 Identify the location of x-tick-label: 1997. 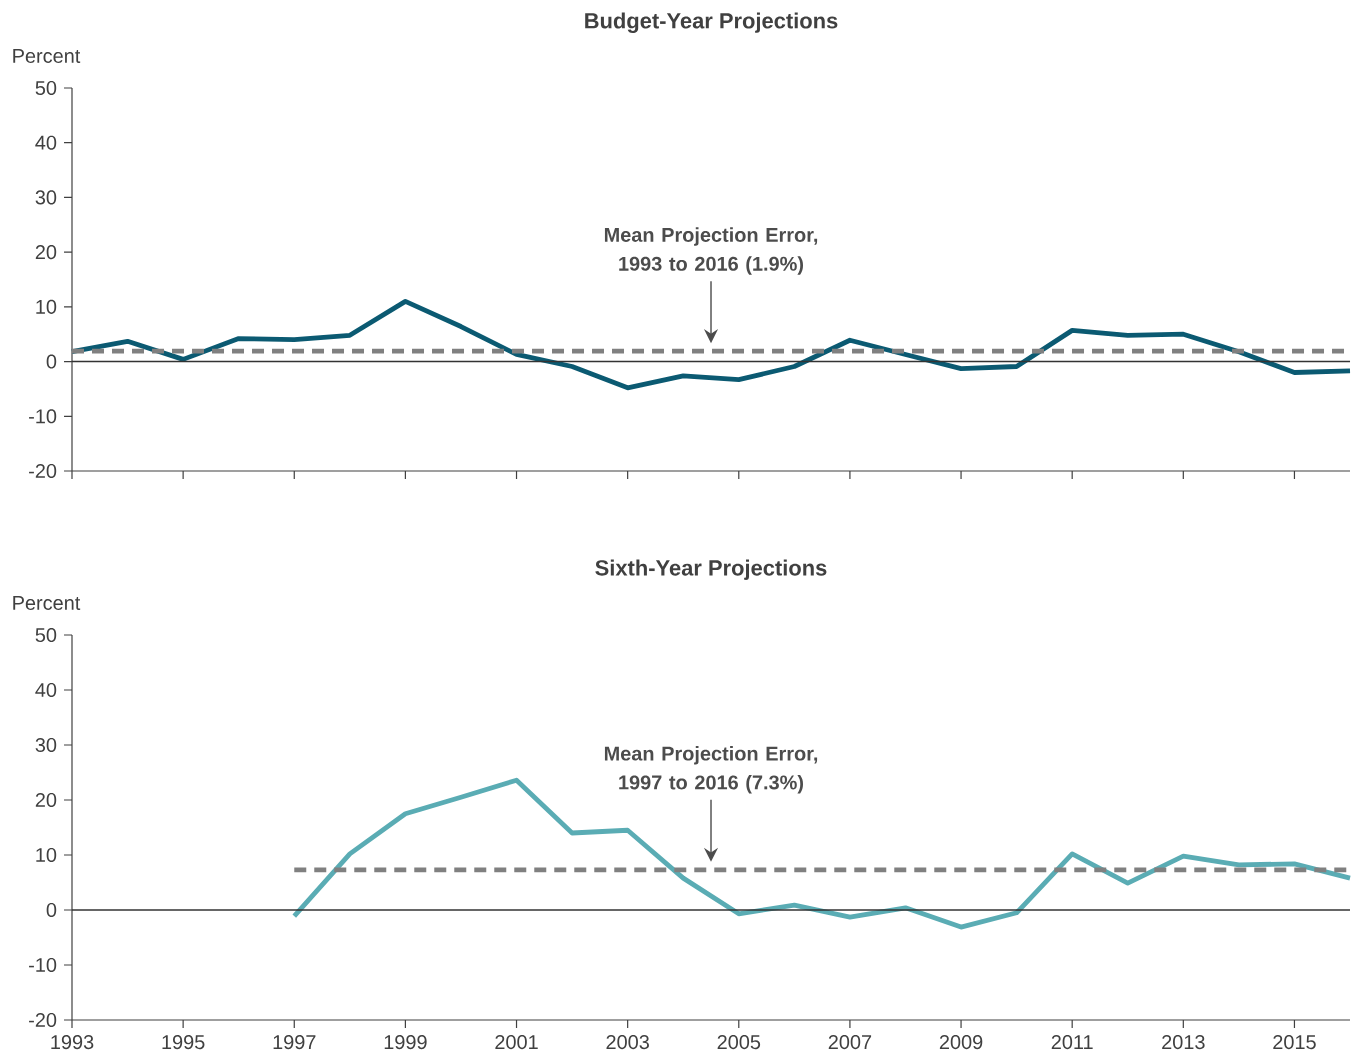
(294, 1042).